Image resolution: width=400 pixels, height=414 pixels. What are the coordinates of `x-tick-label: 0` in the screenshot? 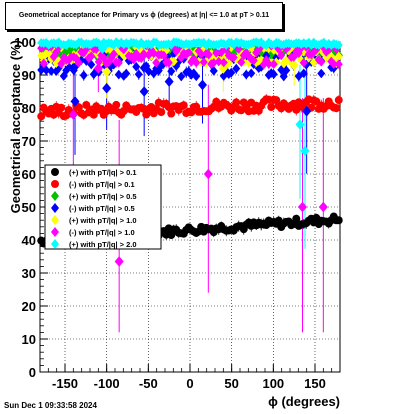 It's located at (189, 383).